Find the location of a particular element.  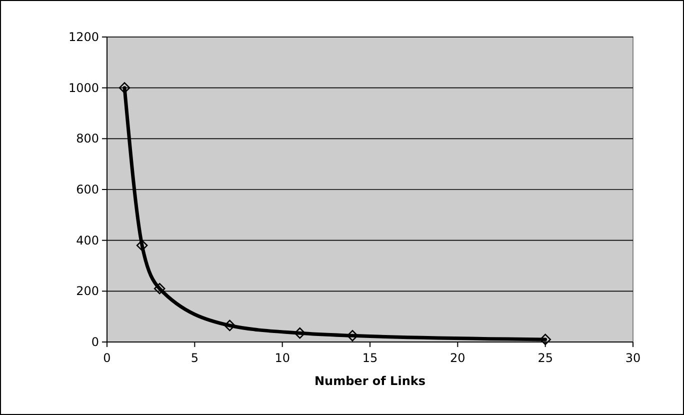

y-tick-label: 600 is located at coordinates (87, 189).